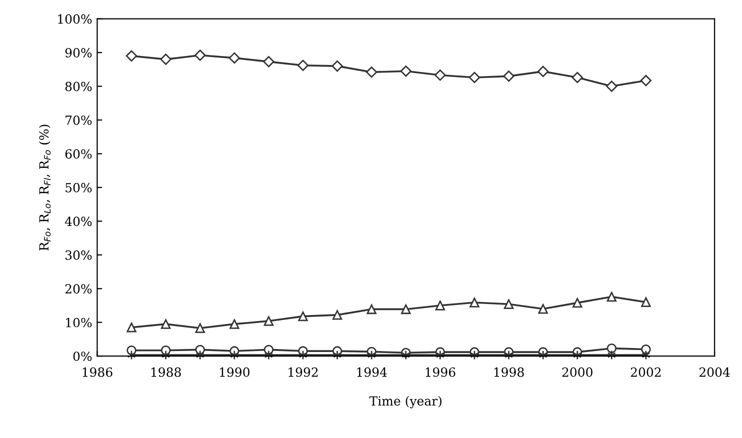 The height and width of the screenshot is (438, 742). Describe the element at coordinates (75, 19) in the screenshot. I see `y-tick-label: 100%` at that location.